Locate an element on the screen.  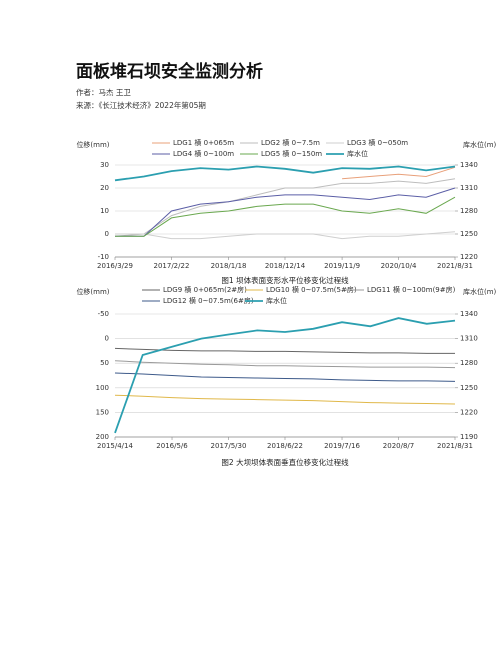
legend-label: LDG1 横 0+065m is located at coordinates (203, 142).